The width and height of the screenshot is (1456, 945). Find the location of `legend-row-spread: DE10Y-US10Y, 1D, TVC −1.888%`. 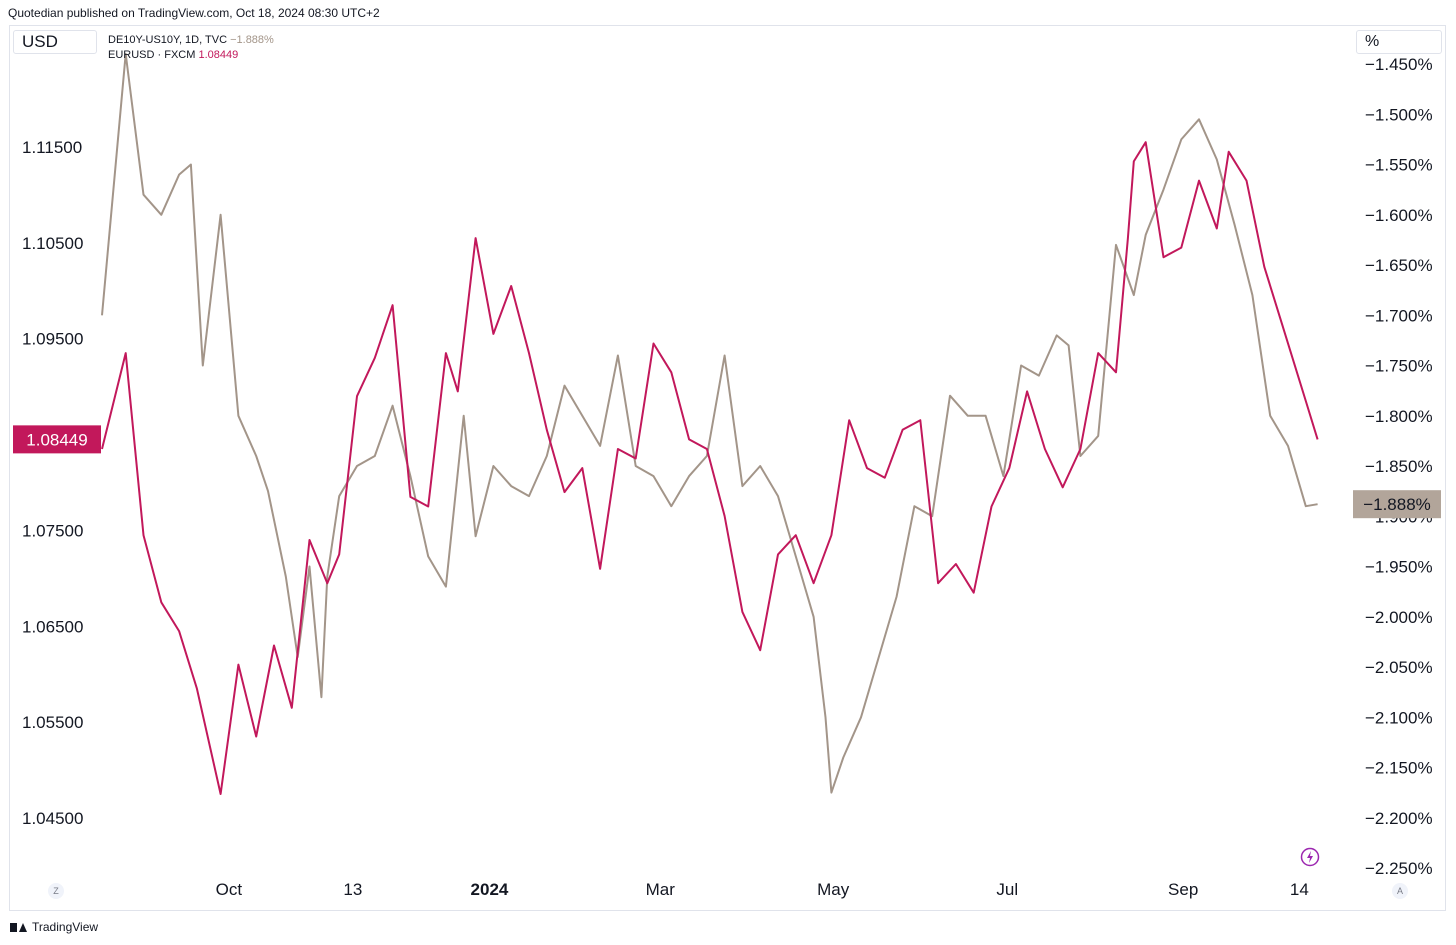

legend-row-spread: DE10Y-US10Y, 1D, TVC −1.888% is located at coordinates (191, 40).